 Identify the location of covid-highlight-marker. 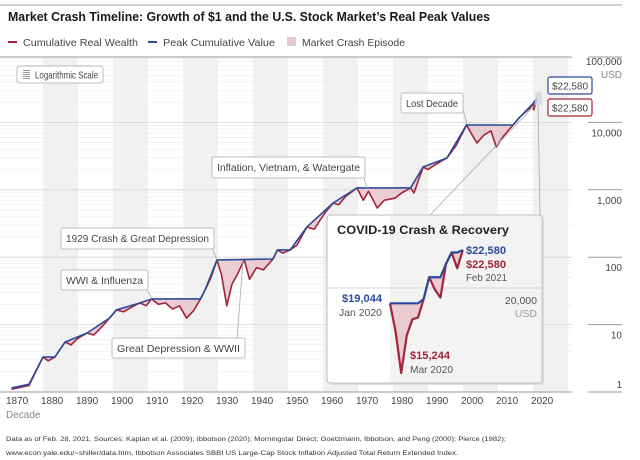
(538, 98).